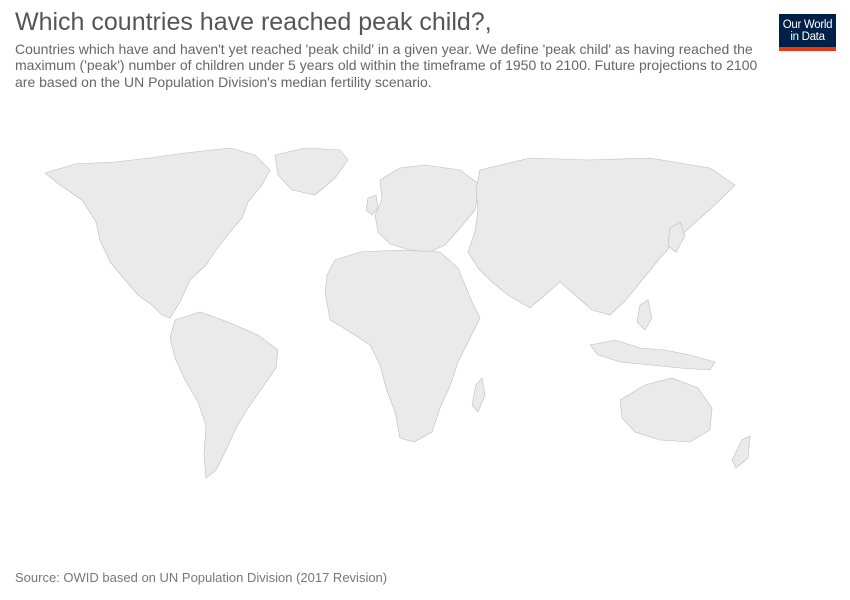 This screenshot has height=600, width=850. What do you see at coordinates (652, 355) in the screenshot?
I see `map-region-indonesia` at bounding box center [652, 355].